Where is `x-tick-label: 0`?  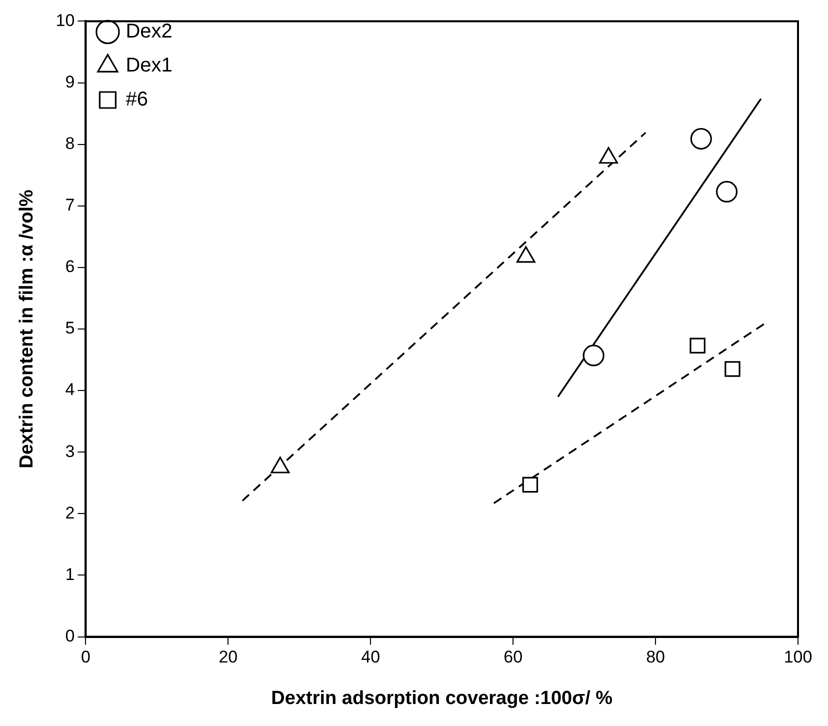
x-tick-label: 0 is located at coordinates (85, 657).